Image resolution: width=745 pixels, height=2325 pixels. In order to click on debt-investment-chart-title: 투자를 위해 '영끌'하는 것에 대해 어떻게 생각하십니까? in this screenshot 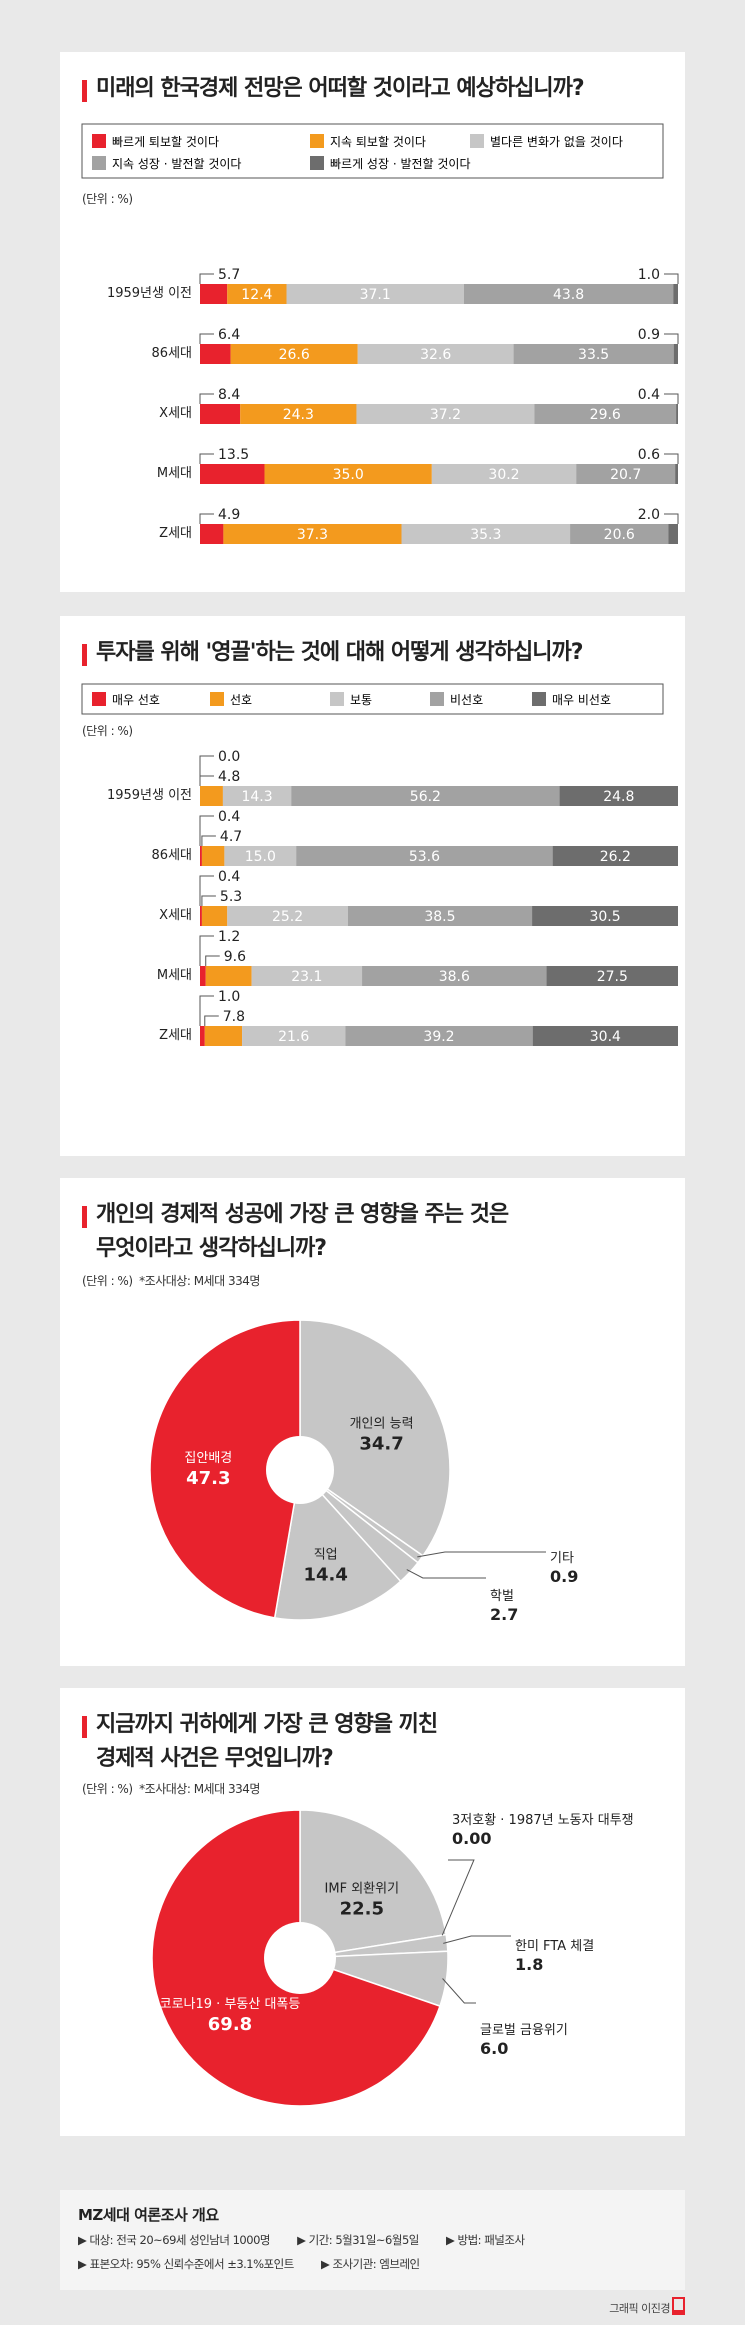, I will do `click(332, 653)`.